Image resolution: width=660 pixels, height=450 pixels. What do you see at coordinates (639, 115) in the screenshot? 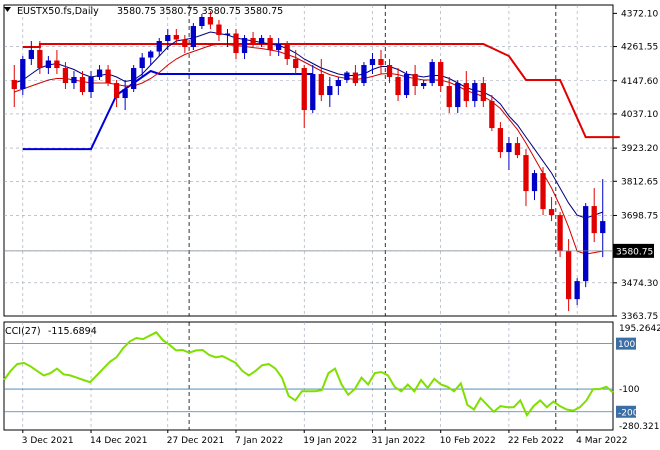
I see `price-axis-tick-label: 4037.10` at bounding box center [639, 115].